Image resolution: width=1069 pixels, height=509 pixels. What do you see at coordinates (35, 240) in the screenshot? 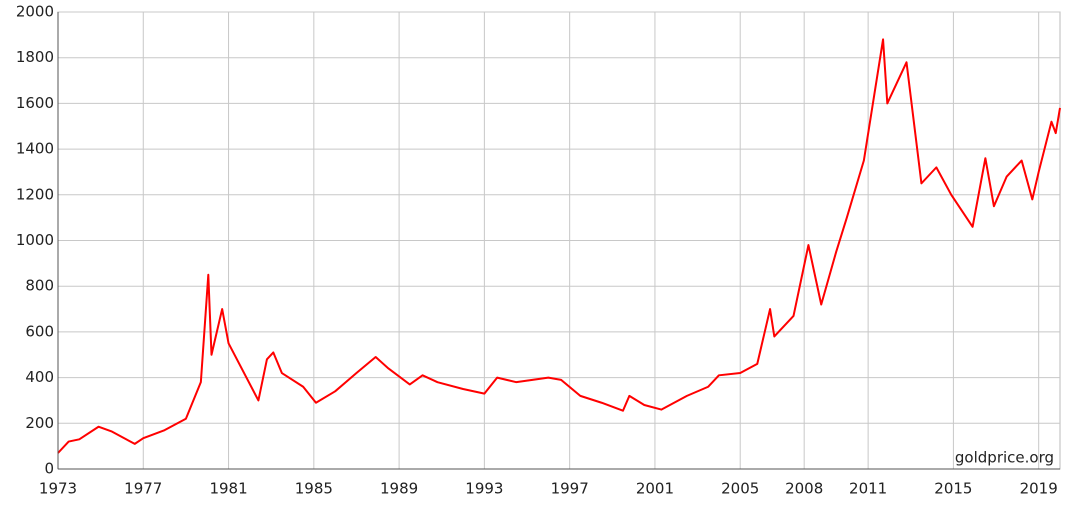
I see `y-tick-label: 1000` at bounding box center [35, 240].